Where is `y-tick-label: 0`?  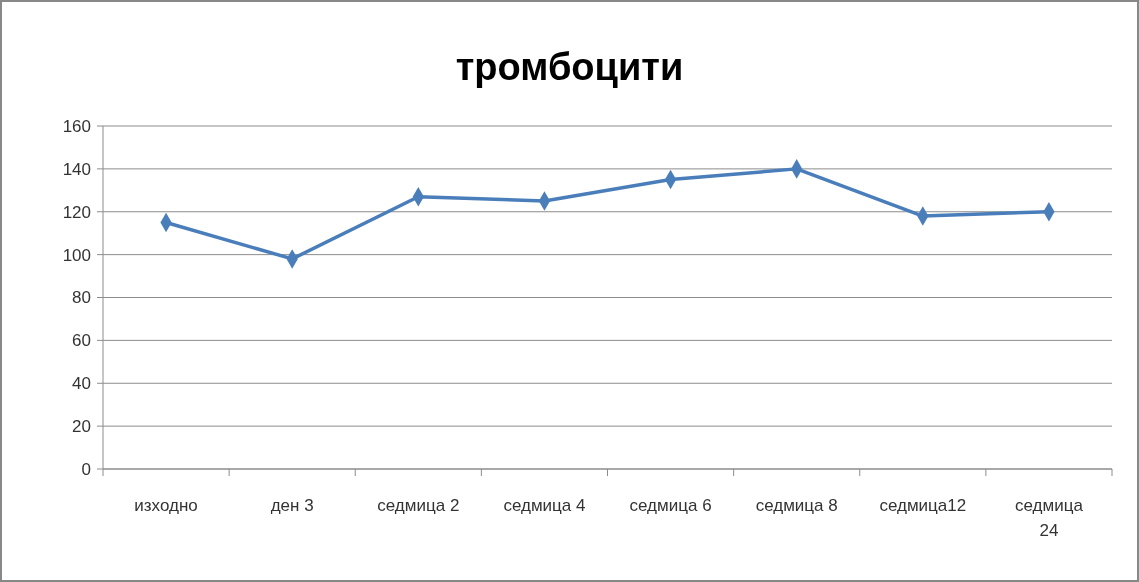
y-tick-label: 0 is located at coordinates (86, 469).